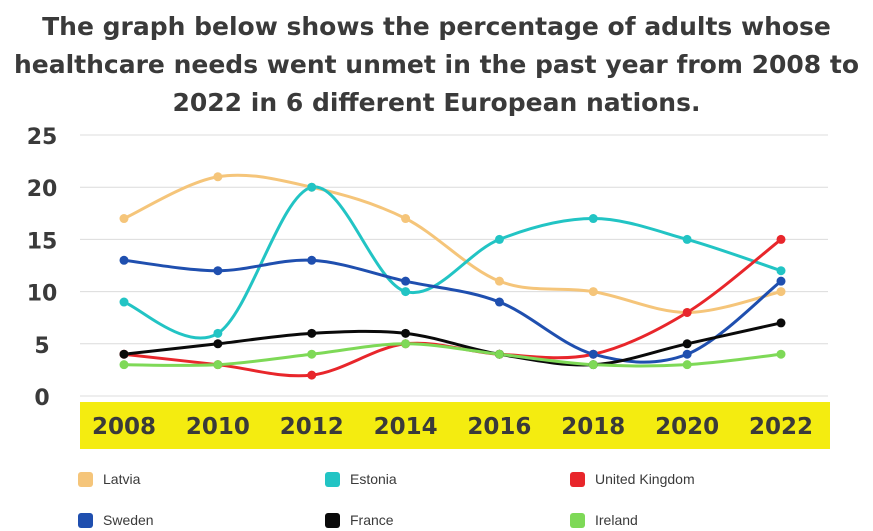 The width and height of the screenshot is (873, 531). I want to click on legend-label: Sweden, so click(128, 520).